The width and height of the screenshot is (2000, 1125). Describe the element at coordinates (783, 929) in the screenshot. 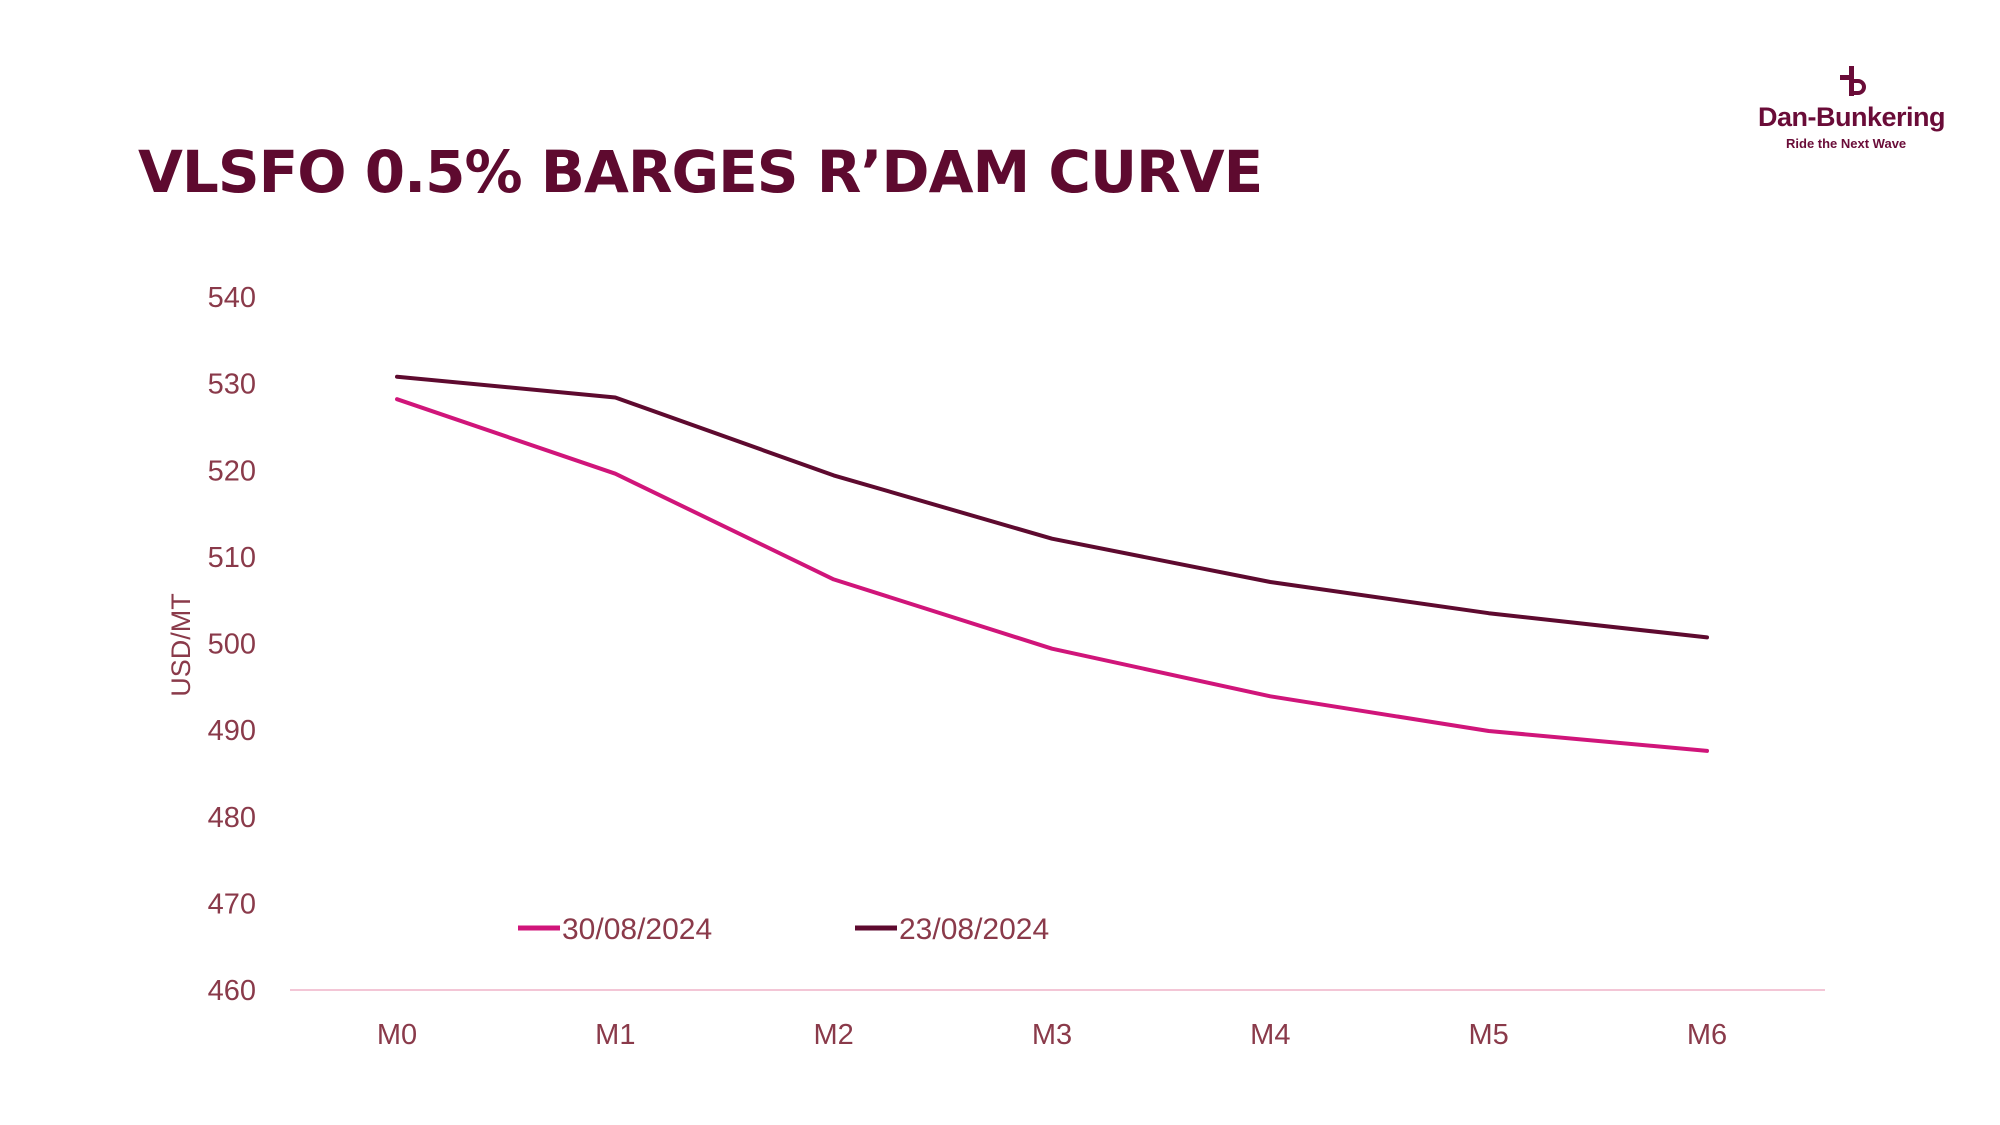

I see `legend: 30/08/2024 23/08/2024` at that location.